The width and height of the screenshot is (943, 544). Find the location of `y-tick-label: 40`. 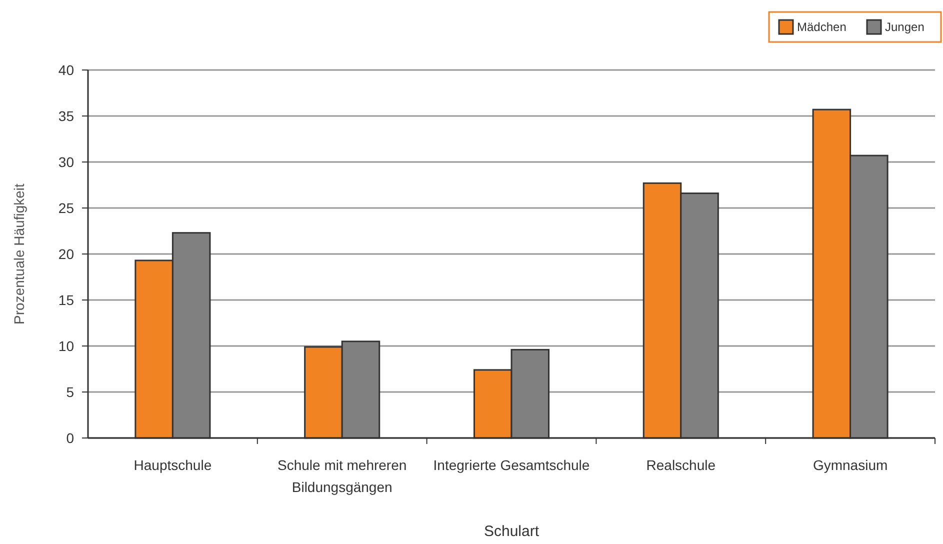

y-tick-label: 40 is located at coordinates (66, 70).